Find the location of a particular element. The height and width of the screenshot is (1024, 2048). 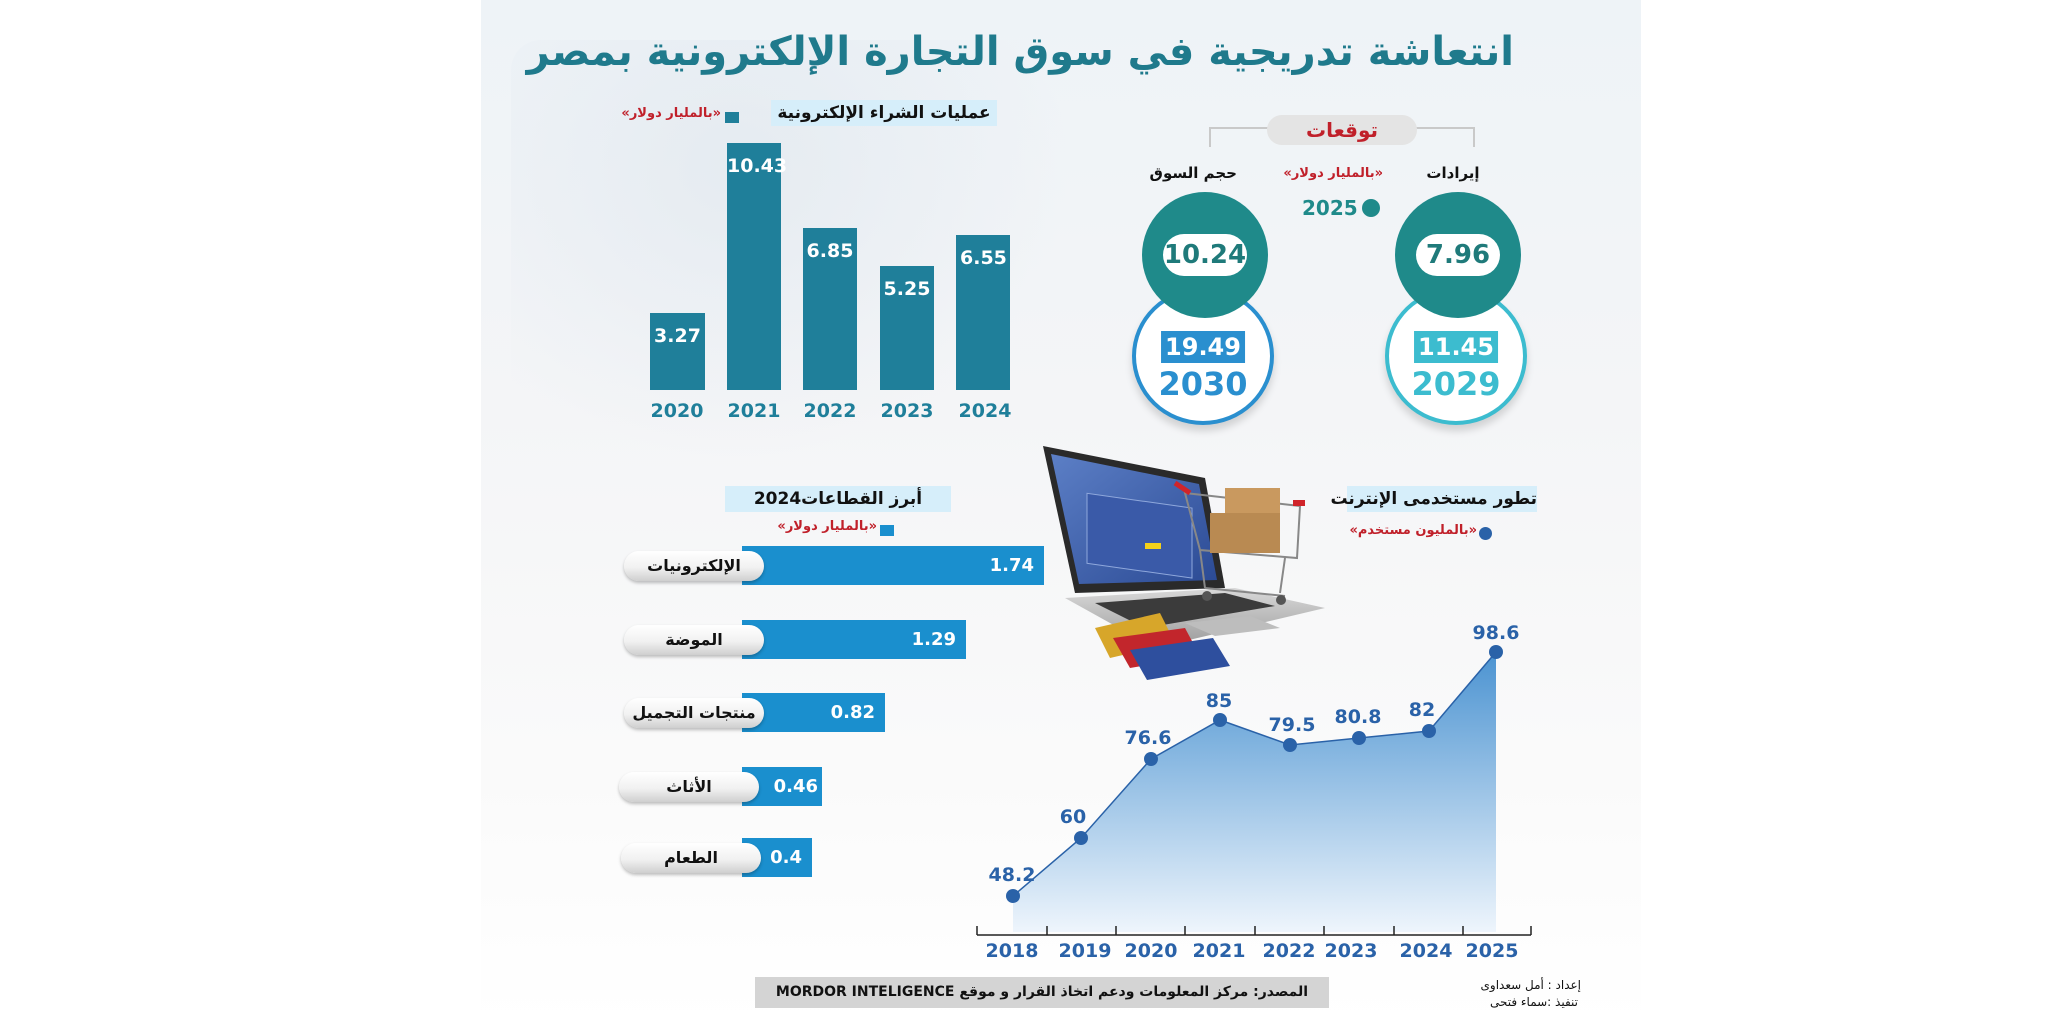

internet-users-legend-dot-icon is located at coordinates (1485, 533).